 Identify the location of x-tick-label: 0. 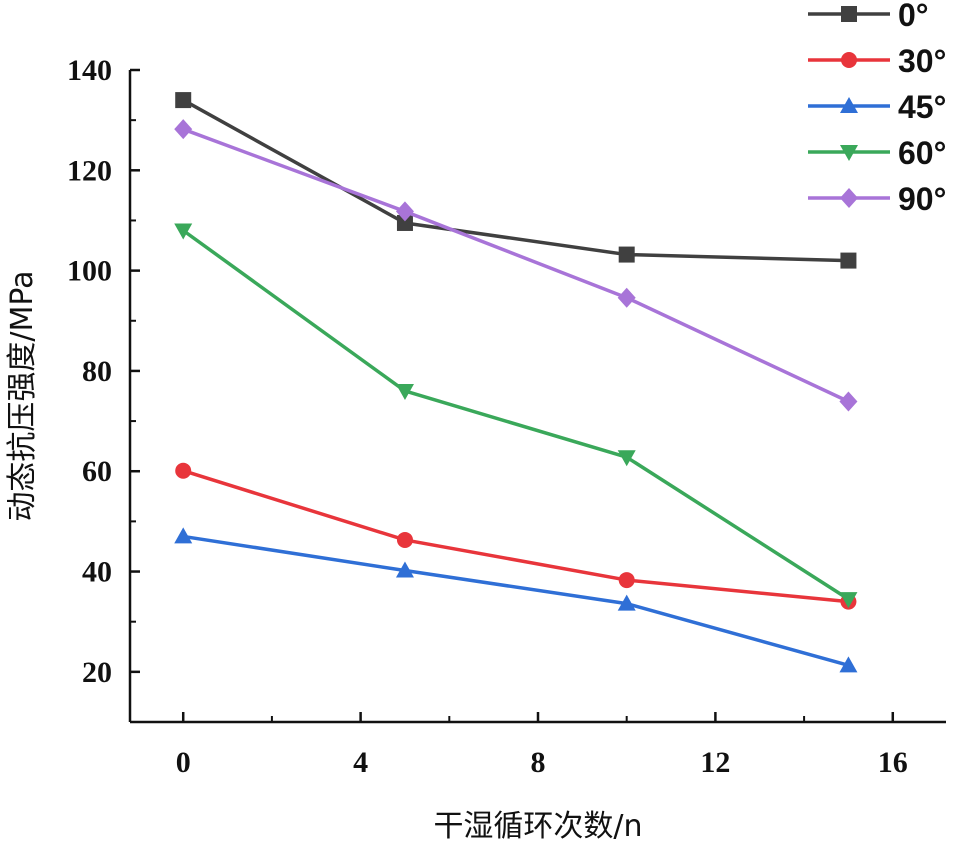
(183, 762).